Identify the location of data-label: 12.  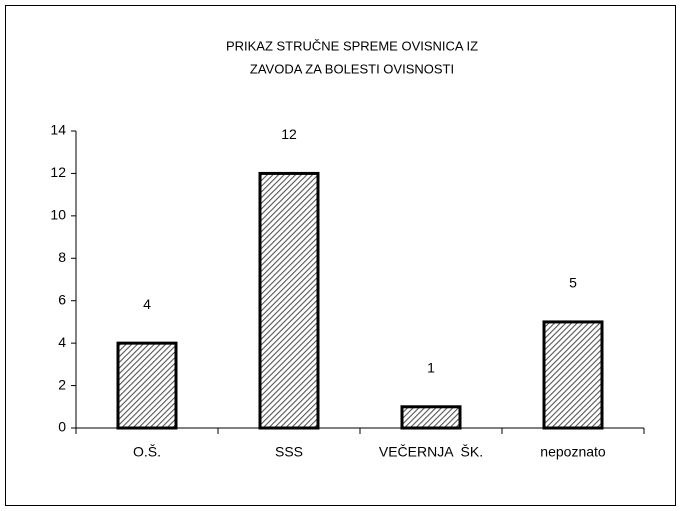
(289, 134).